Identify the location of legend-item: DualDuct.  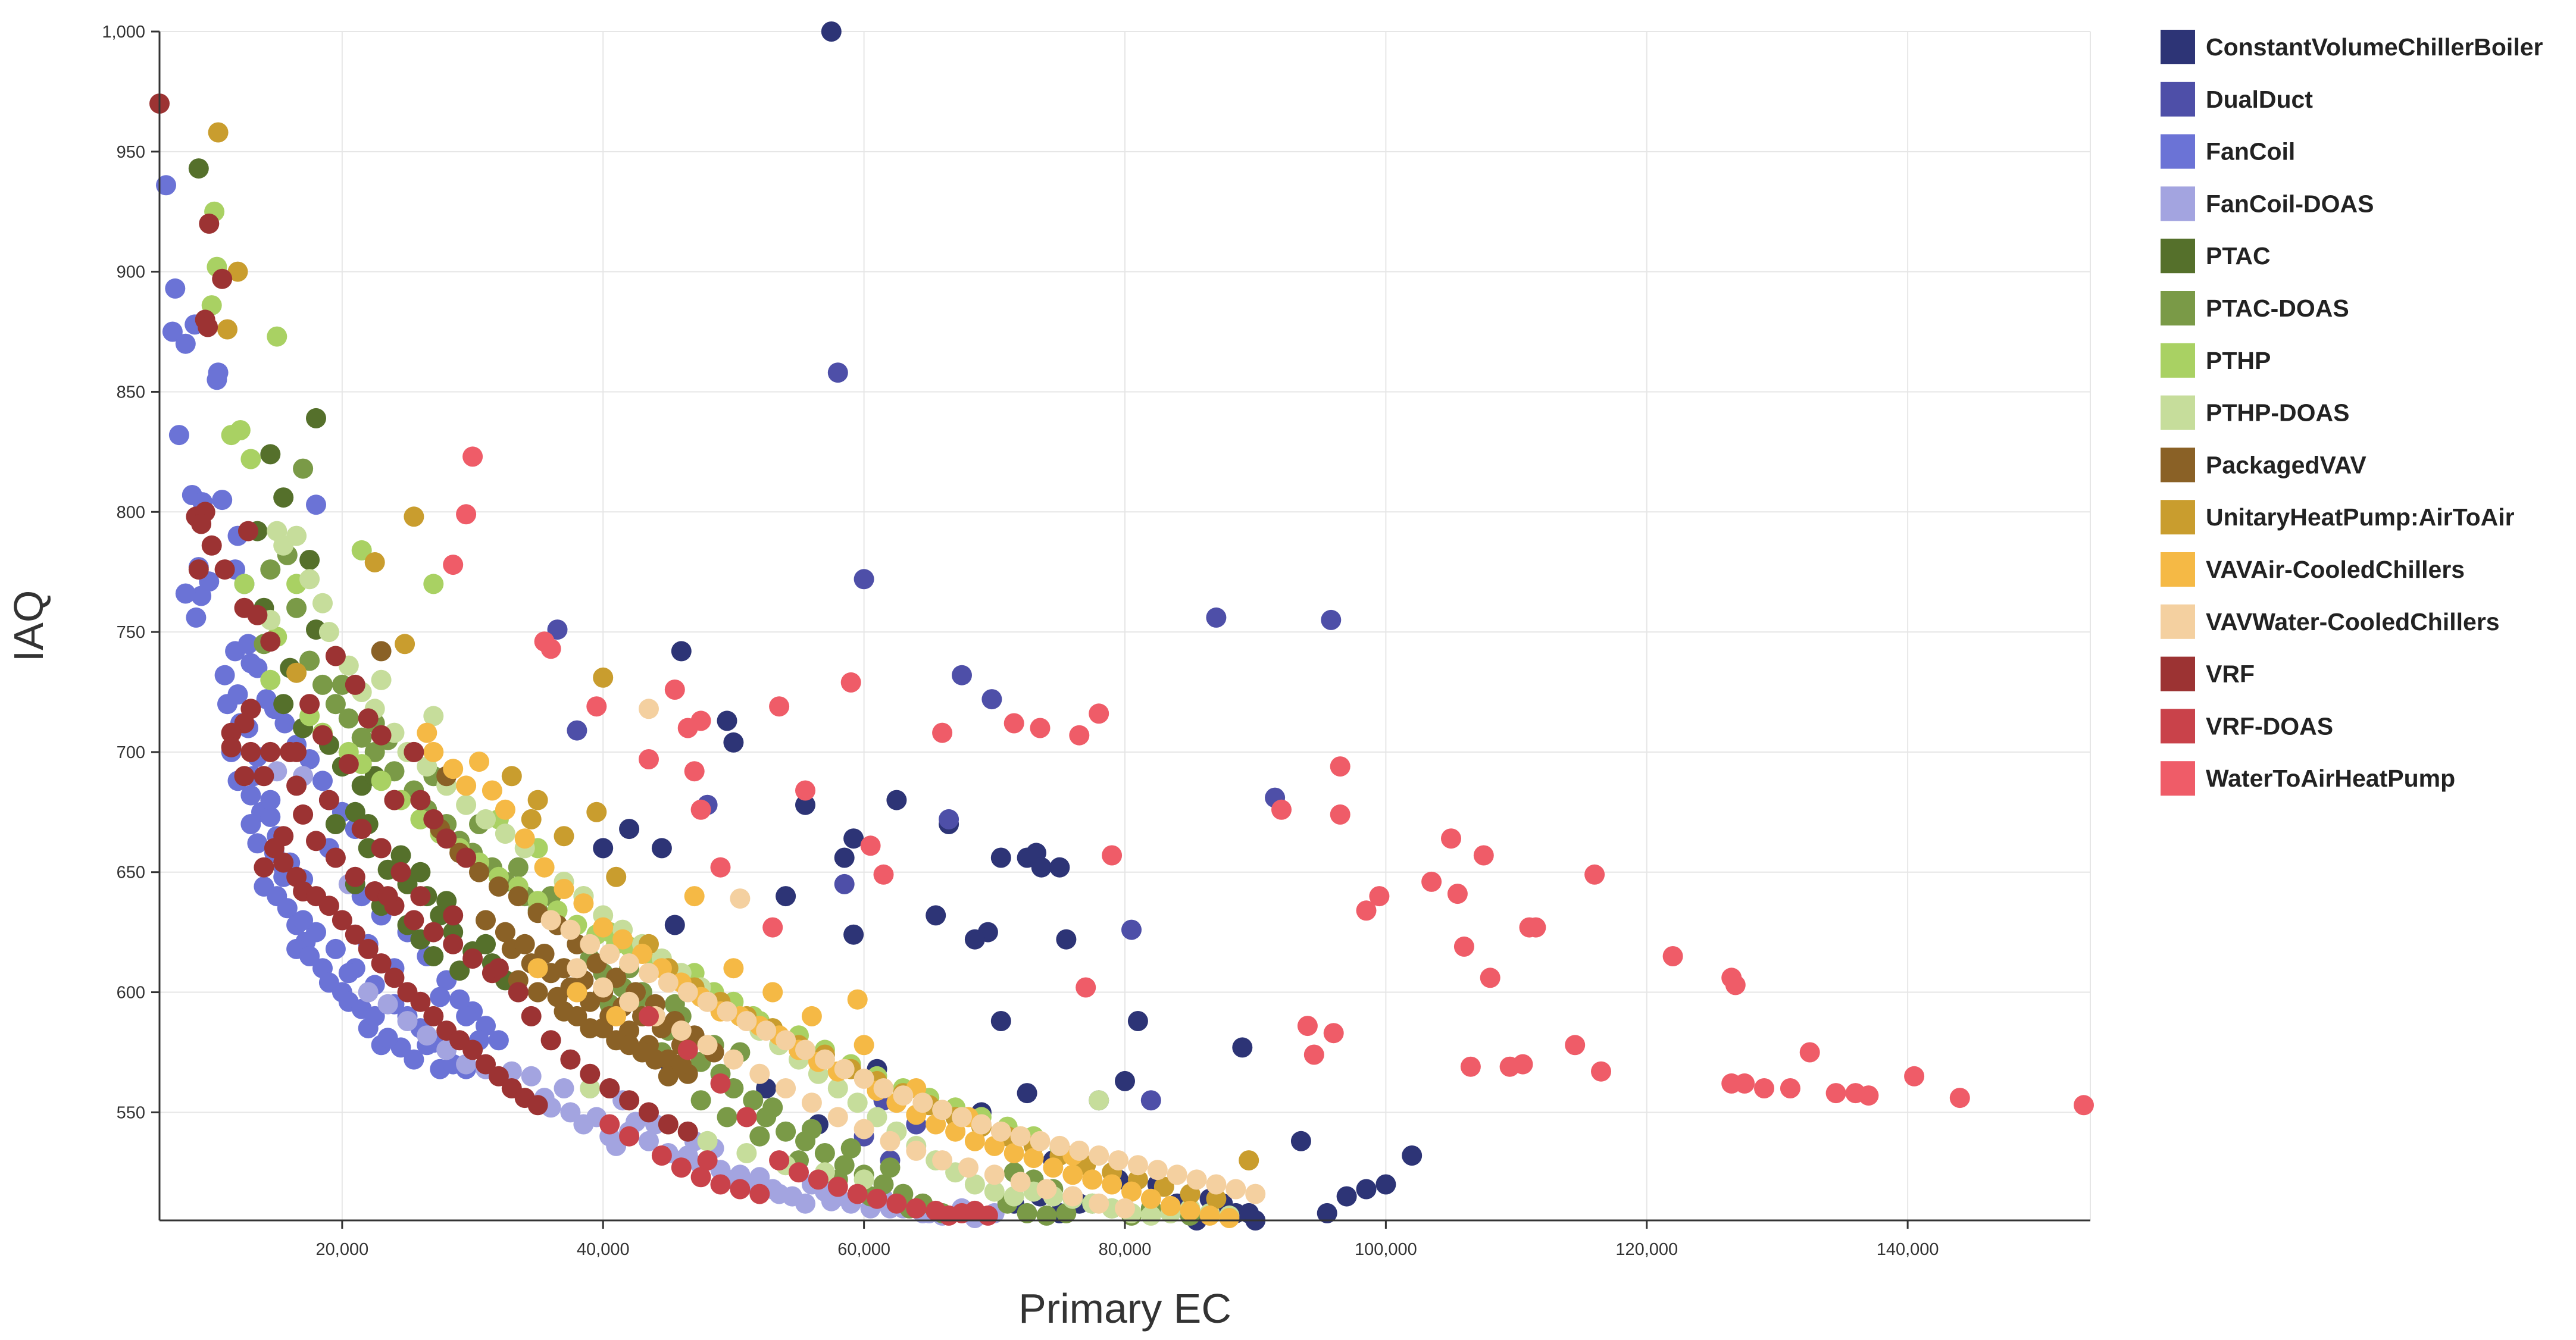
(2237, 99).